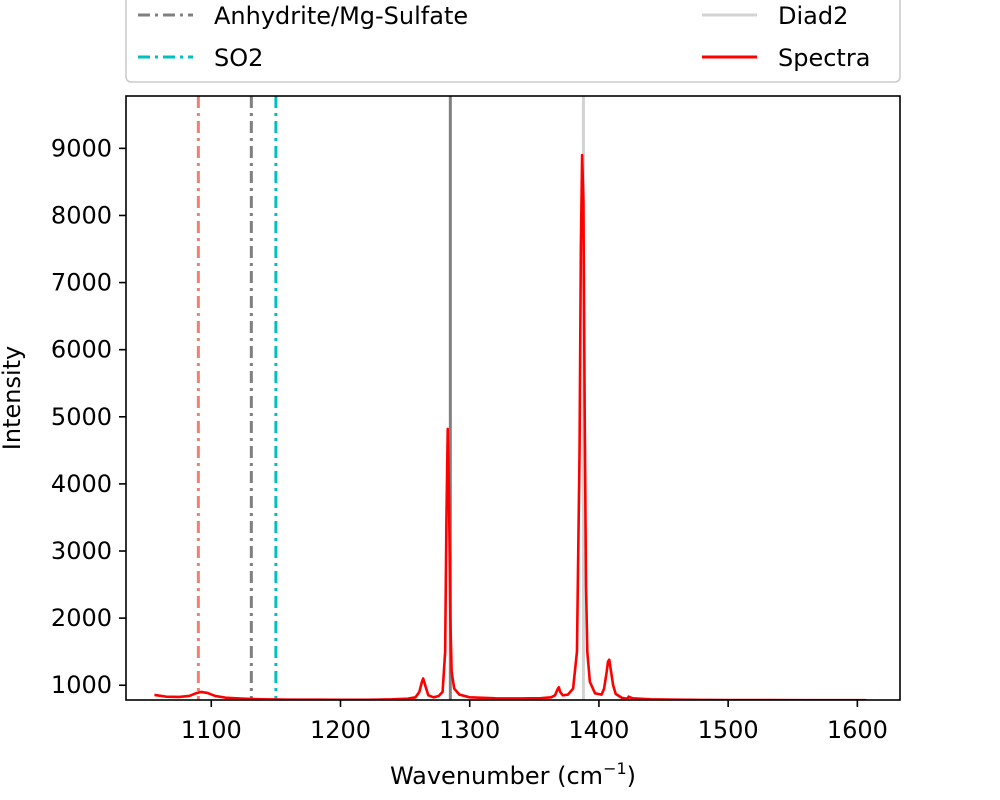 This screenshot has height=800, width=1000. I want to click on y-tick-label: 2000, so click(81, 618).